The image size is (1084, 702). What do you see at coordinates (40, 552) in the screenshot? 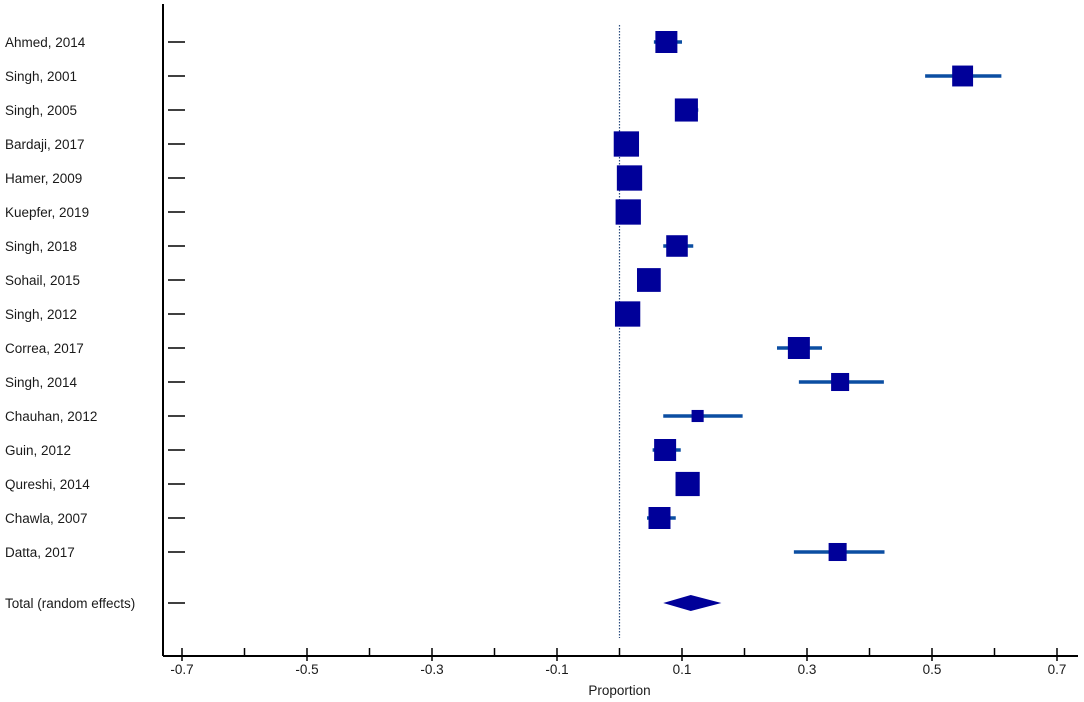
I see `study-label: Datta, 2017` at bounding box center [40, 552].